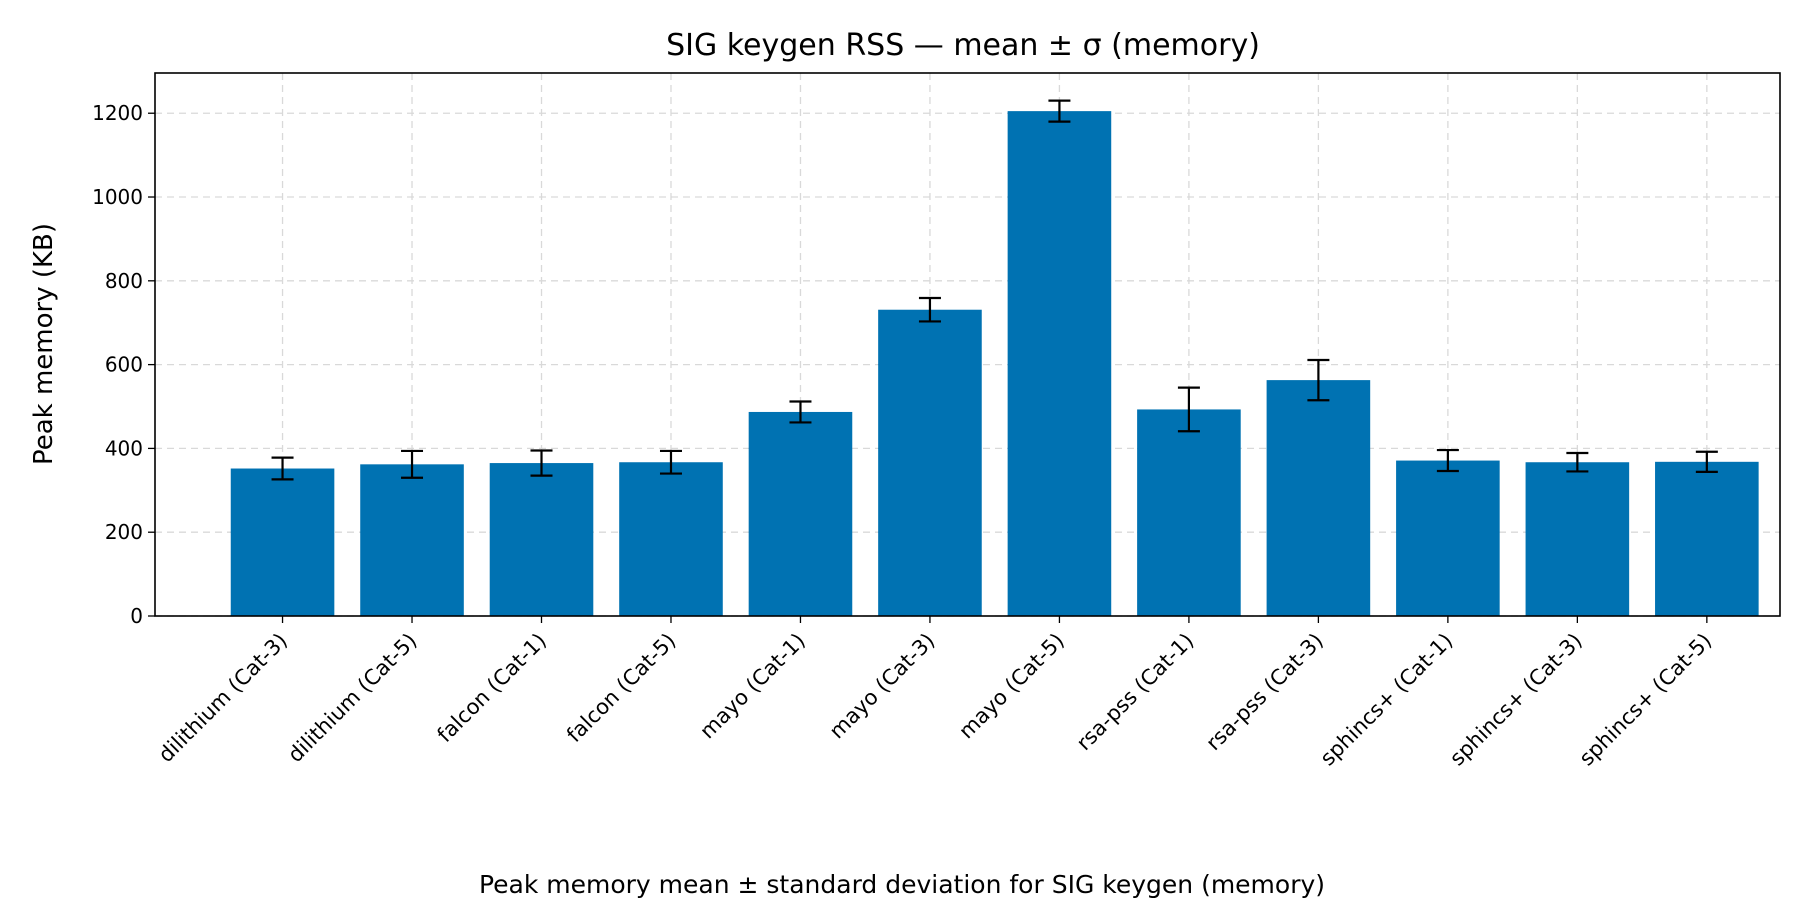  Describe the element at coordinates (124, 448) in the screenshot. I see `y-tick-label: 400` at that location.